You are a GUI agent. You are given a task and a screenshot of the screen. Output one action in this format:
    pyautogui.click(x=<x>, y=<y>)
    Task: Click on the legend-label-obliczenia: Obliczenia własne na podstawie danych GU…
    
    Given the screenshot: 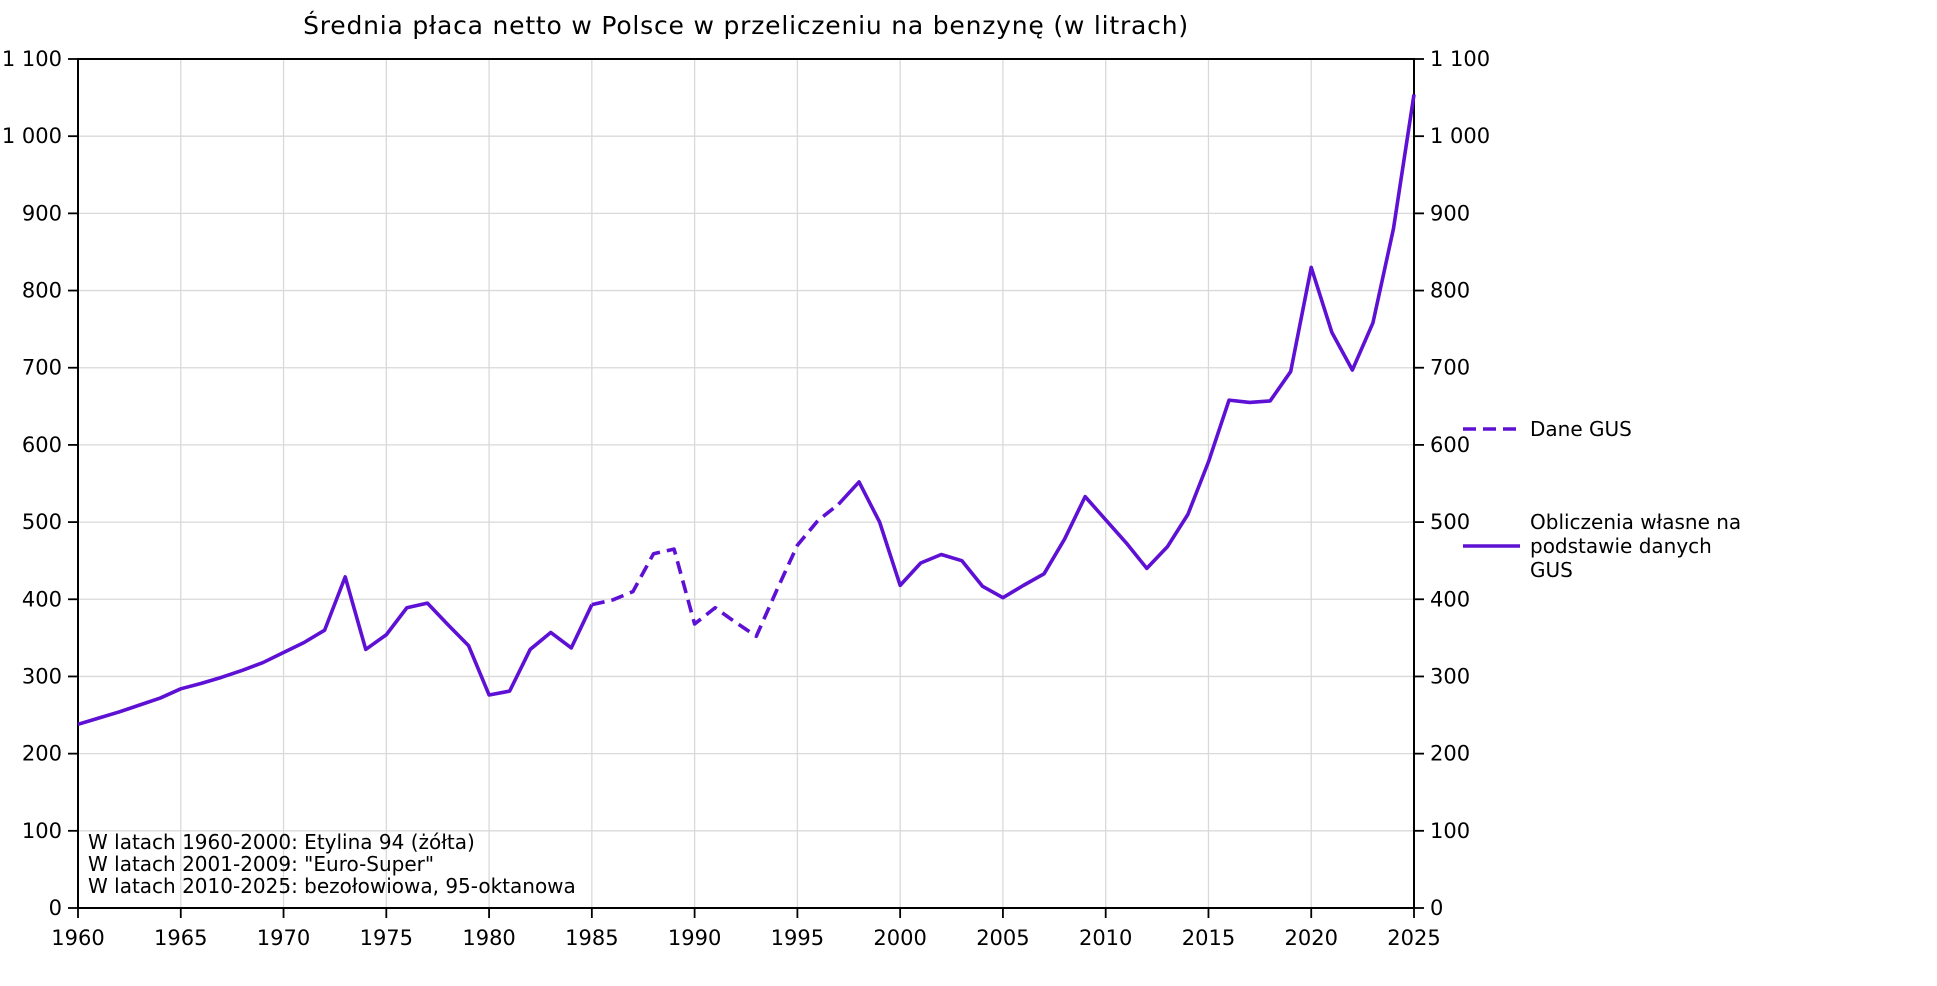 What is the action you would take?
    pyautogui.click(x=1636, y=546)
    